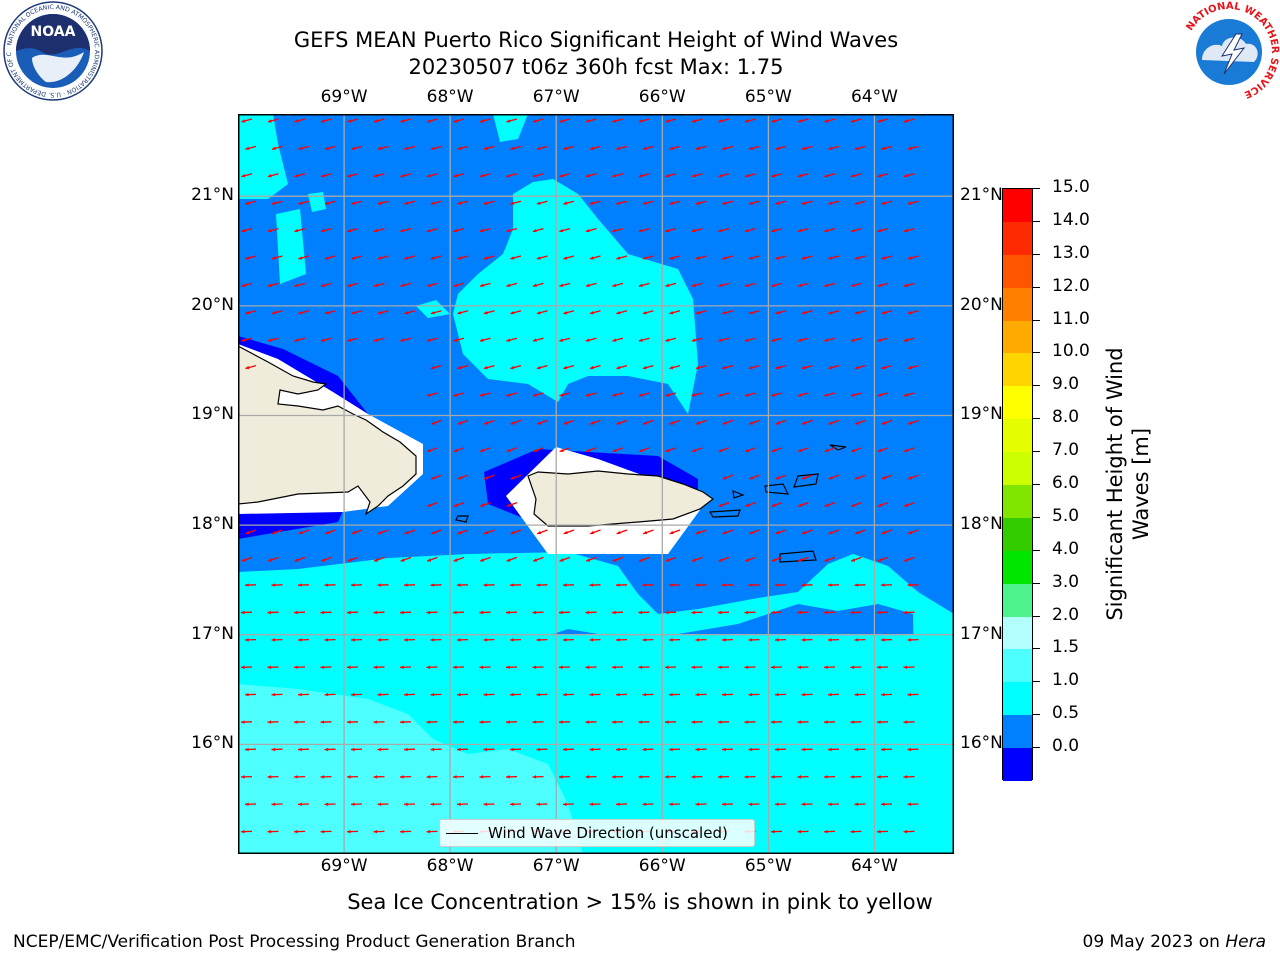 The height and width of the screenshot is (960, 1280). Describe the element at coordinates (608, 833) in the screenshot. I see `legend-label: Wind Wave Direction (unscaled)` at that location.